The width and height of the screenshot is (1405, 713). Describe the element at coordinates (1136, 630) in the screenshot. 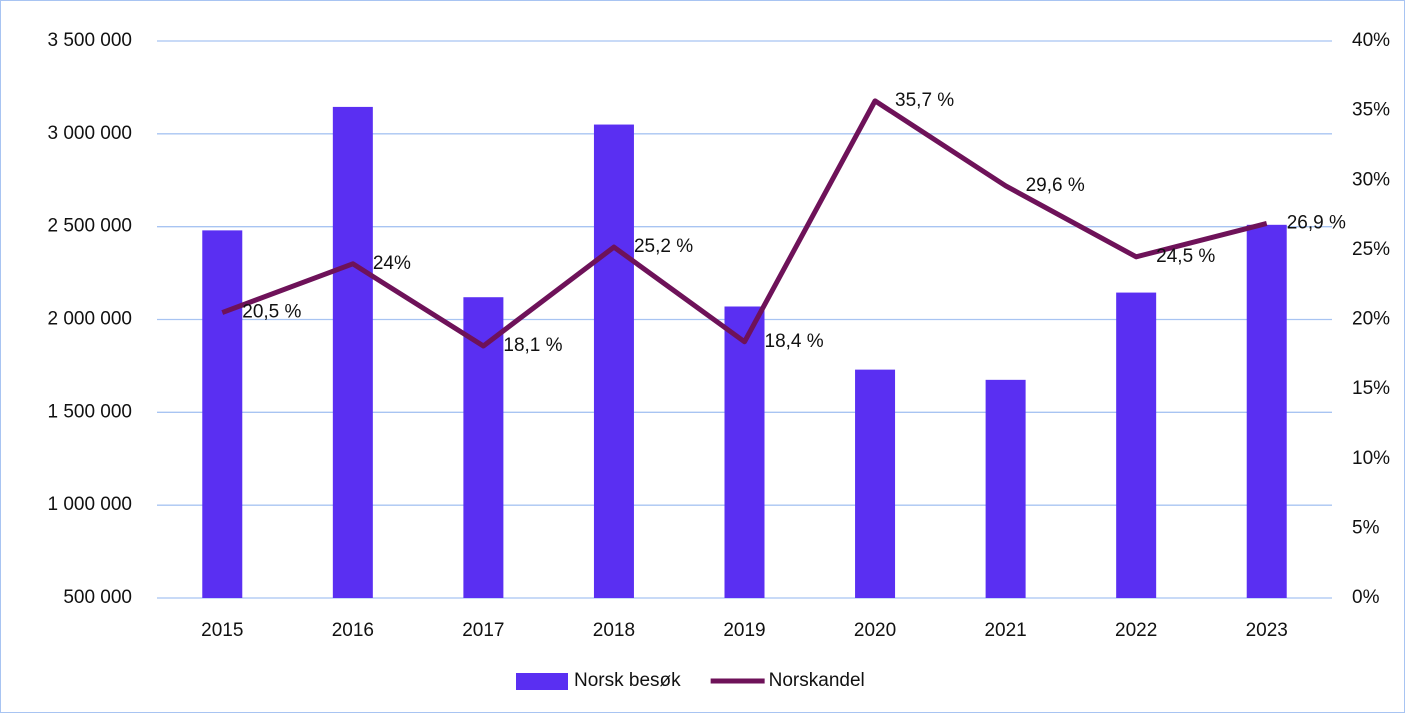

I see `x-tick-label: 2022` at that location.